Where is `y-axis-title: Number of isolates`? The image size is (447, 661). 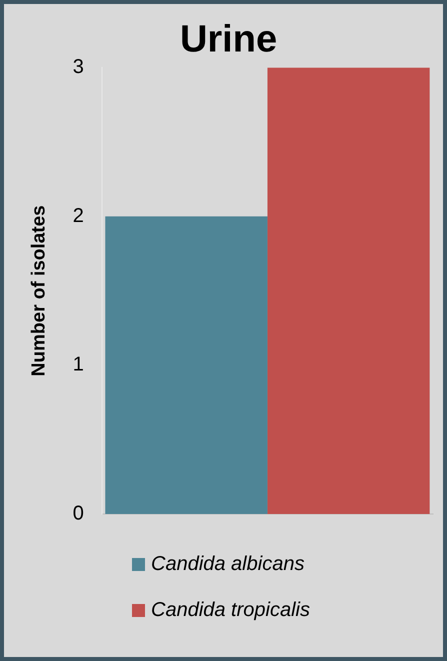 y-axis-title: Number of isolates is located at coordinates (39, 290).